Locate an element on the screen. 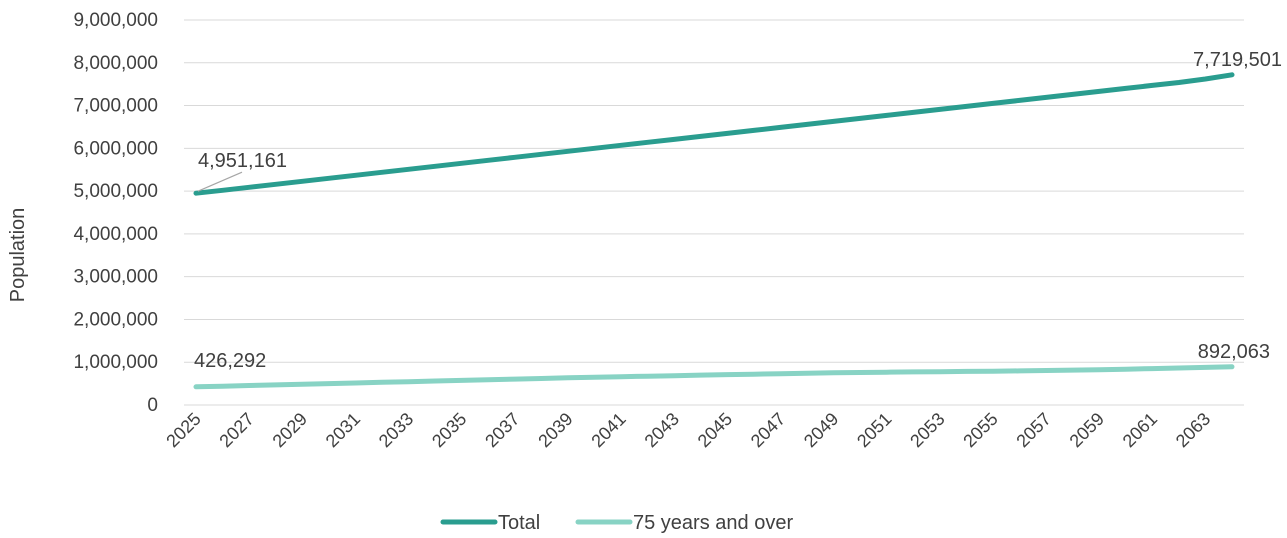 Image resolution: width=1287 pixels, height=538 pixels. x-tick-label: 2055 is located at coordinates (980, 430).